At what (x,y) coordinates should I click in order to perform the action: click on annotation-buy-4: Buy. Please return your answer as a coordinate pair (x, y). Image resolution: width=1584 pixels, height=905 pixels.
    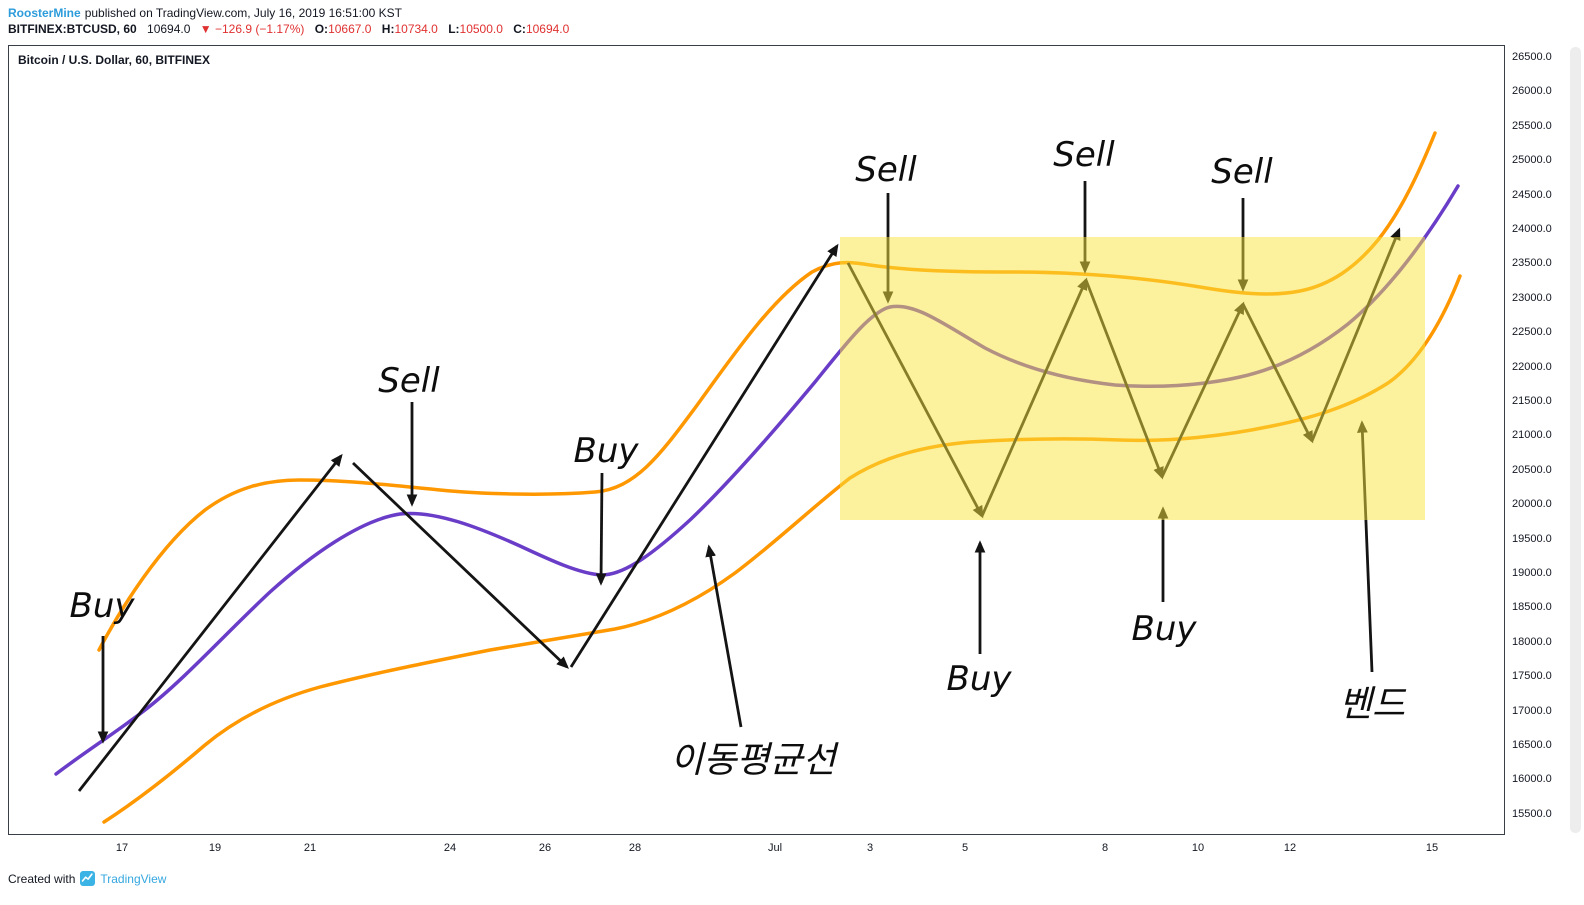
    Looking at the image, I should click on (1164, 629).